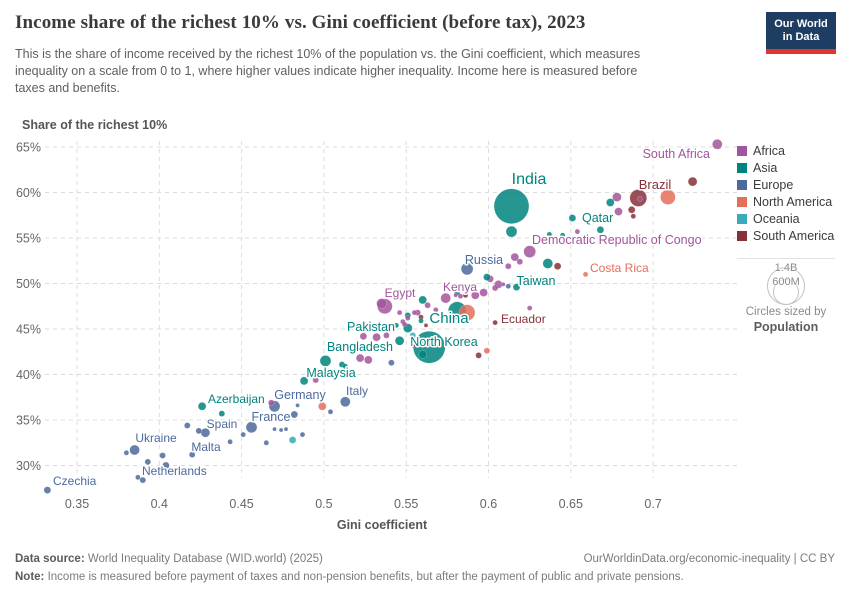 This screenshot has width=850, height=600. I want to click on owid-logo: Our World in Data, so click(801, 33).